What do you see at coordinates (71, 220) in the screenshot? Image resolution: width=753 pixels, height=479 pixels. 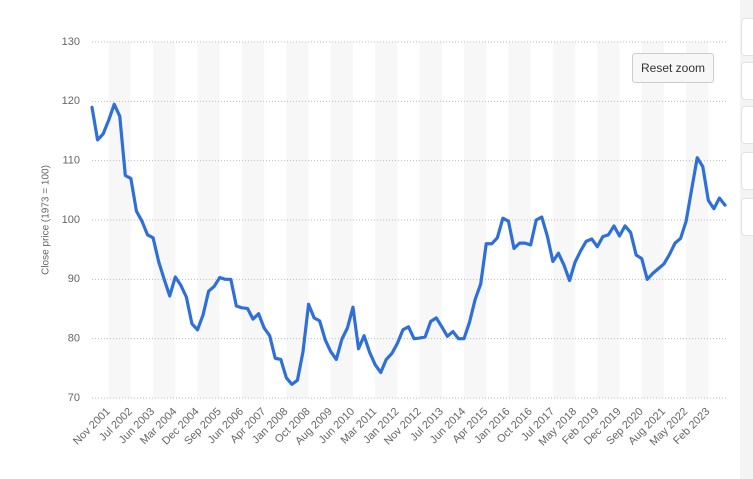 I see `y-tick-label: 100` at bounding box center [71, 220].